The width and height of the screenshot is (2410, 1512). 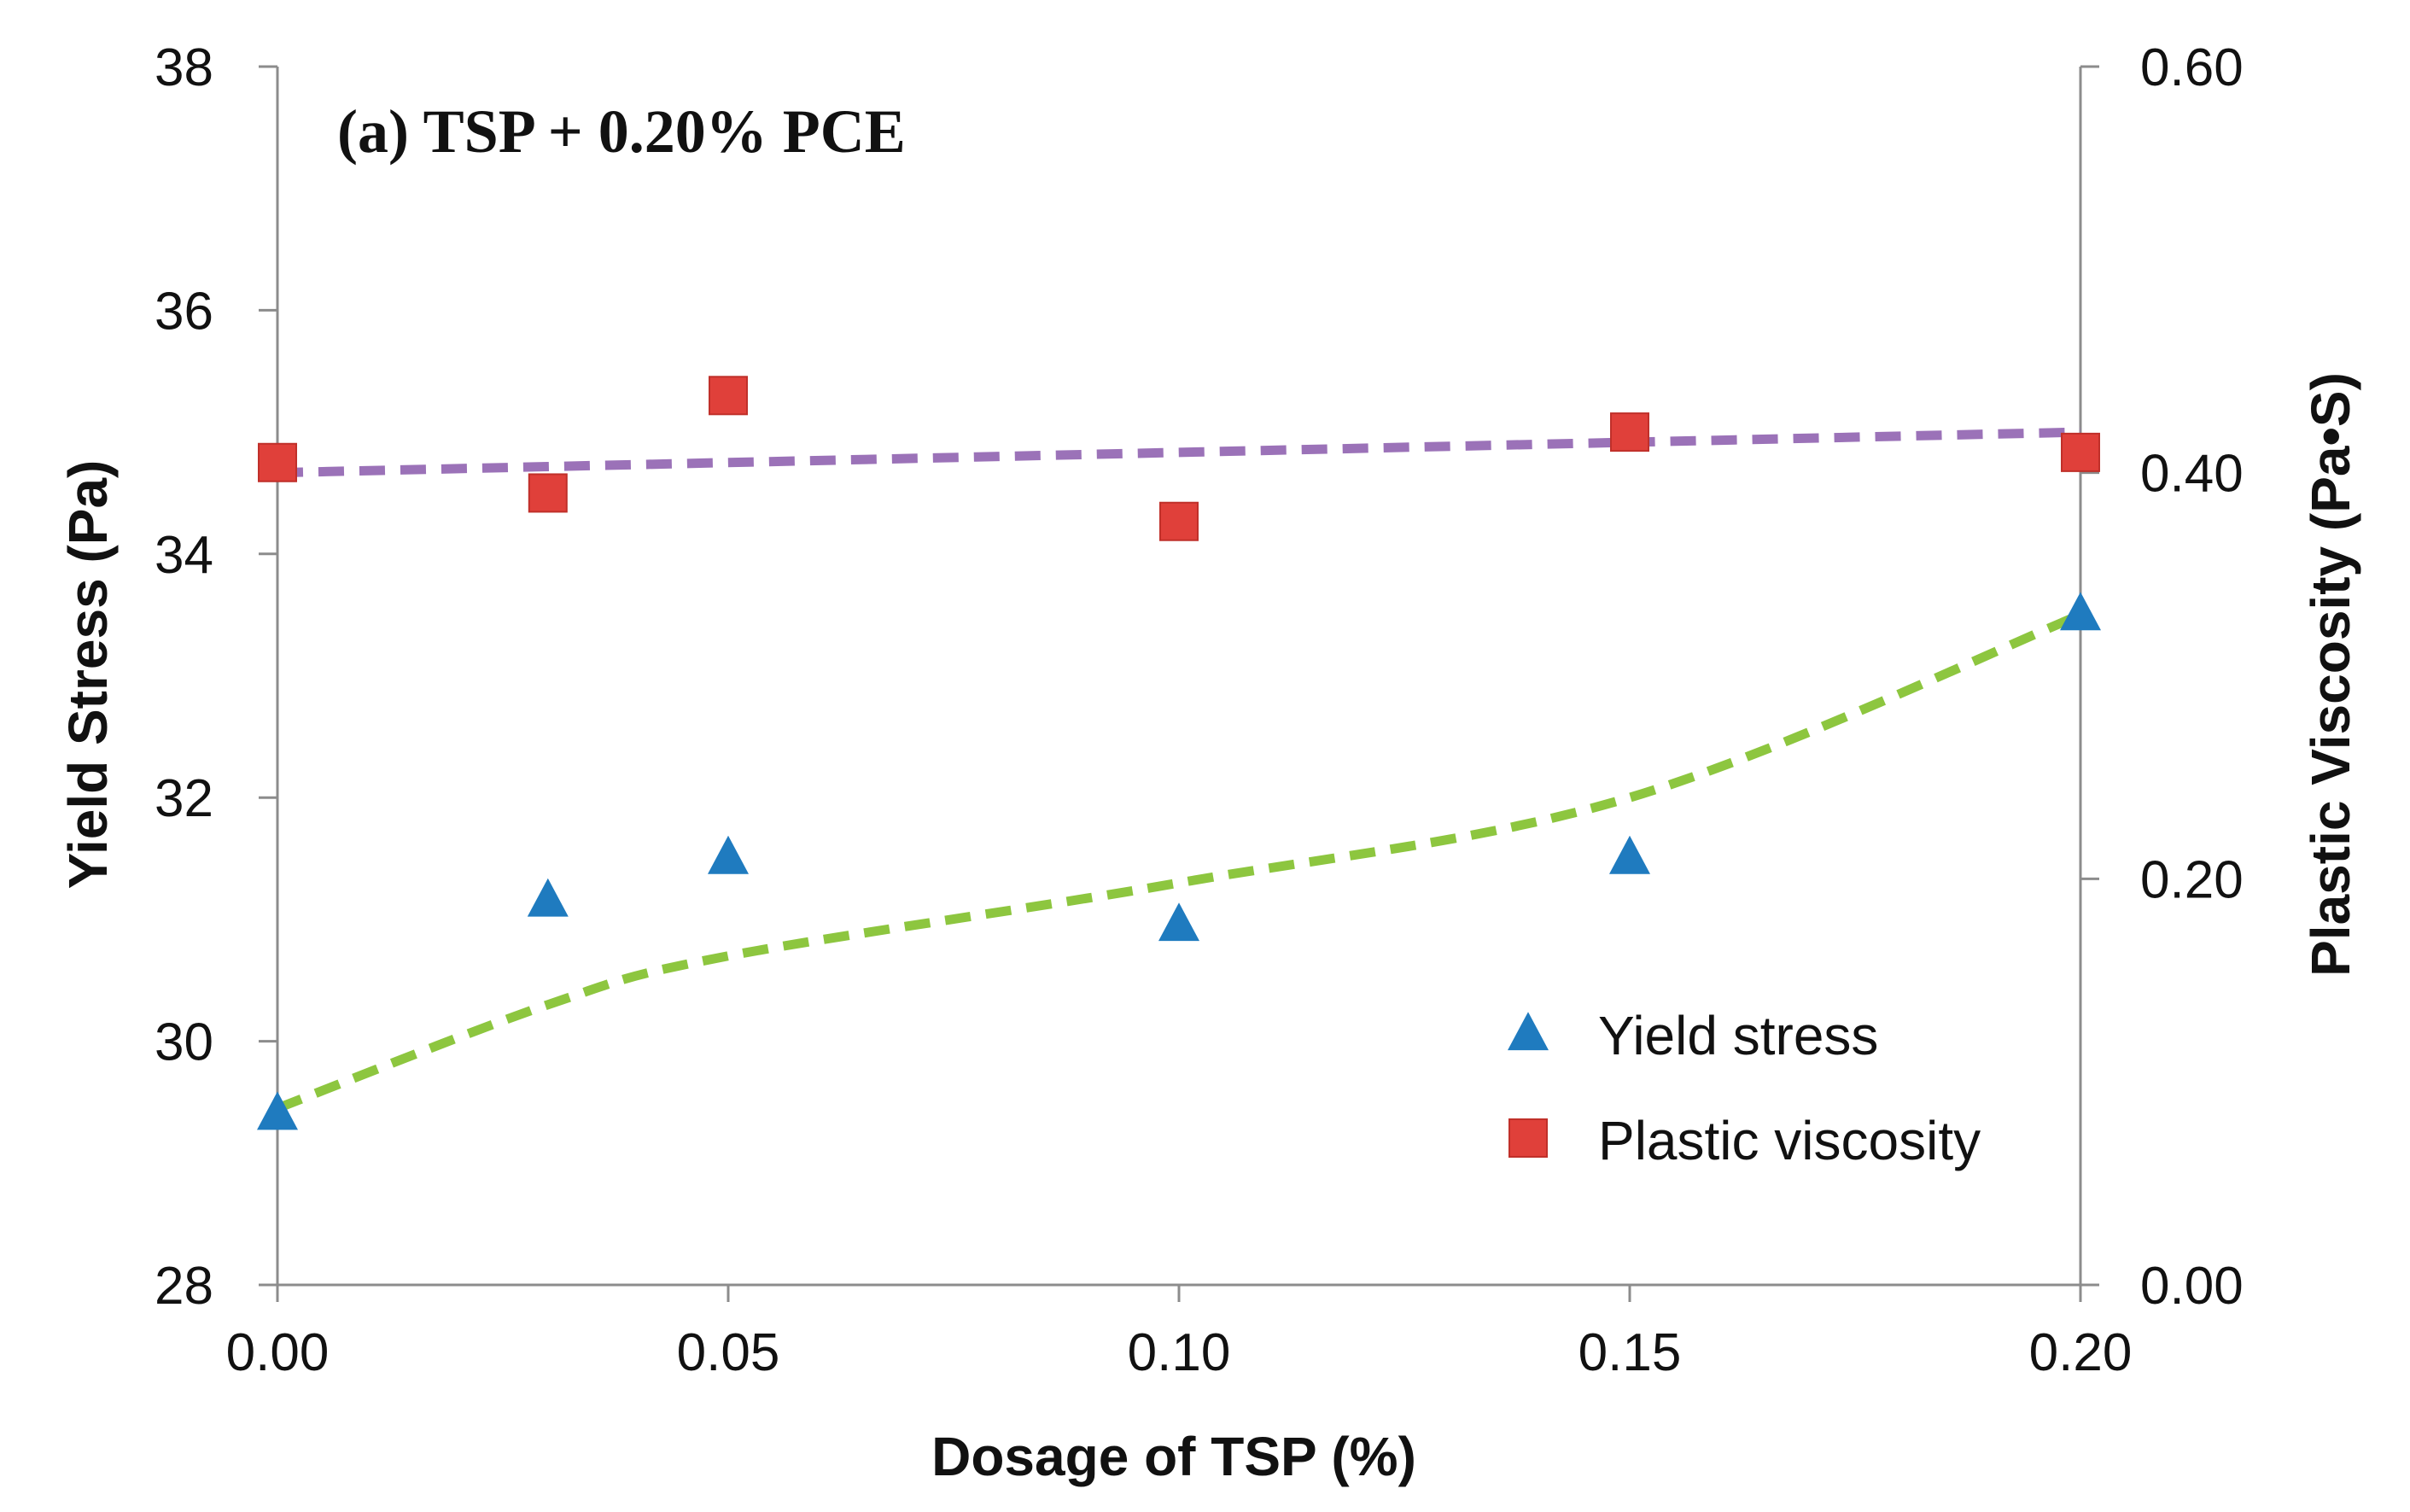 I want to click on trendline-plastic-viscosity, so click(x=1179, y=452).